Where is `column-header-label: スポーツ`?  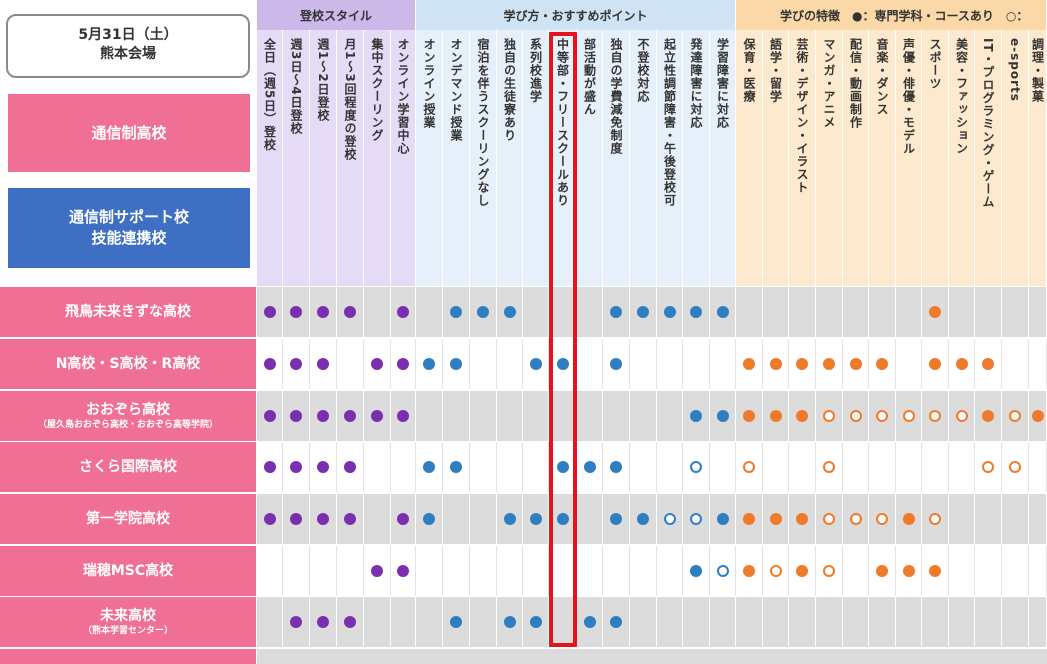
column-header-label: スポーツ is located at coordinates (935, 64).